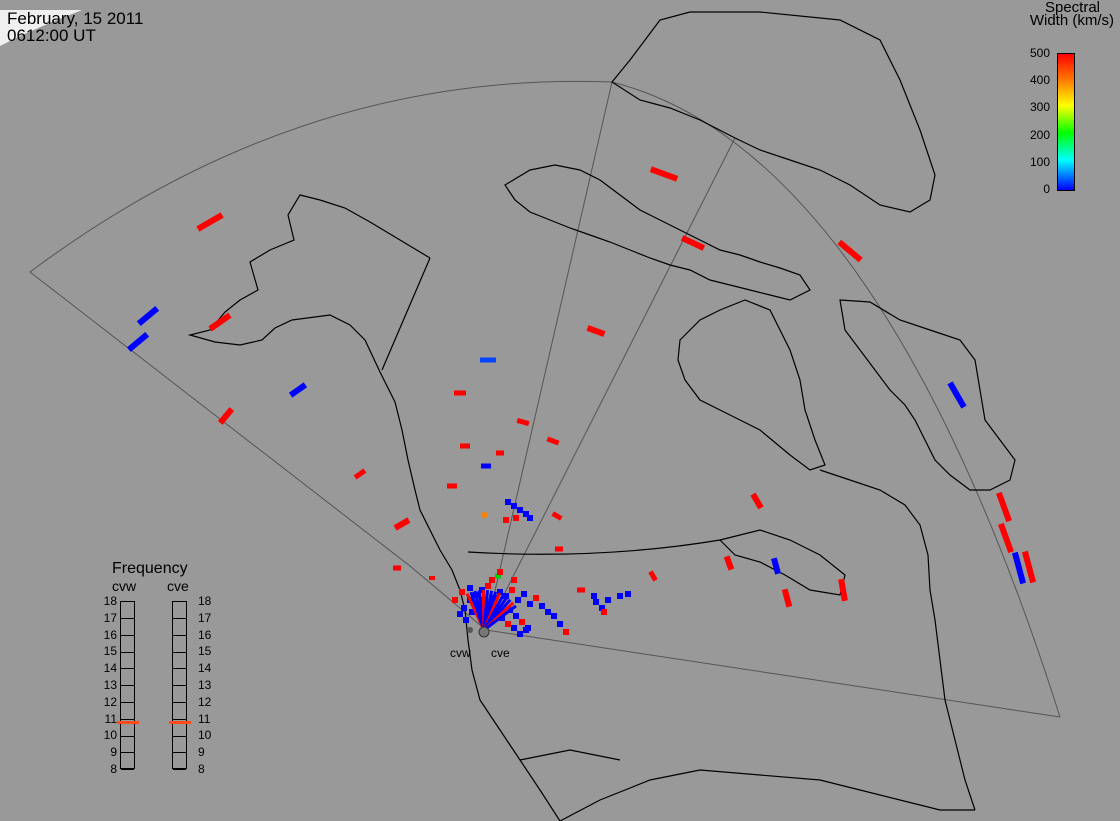  Describe the element at coordinates (113, 769) in the screenshot. I see `frequency-label-left: 8` at that location.